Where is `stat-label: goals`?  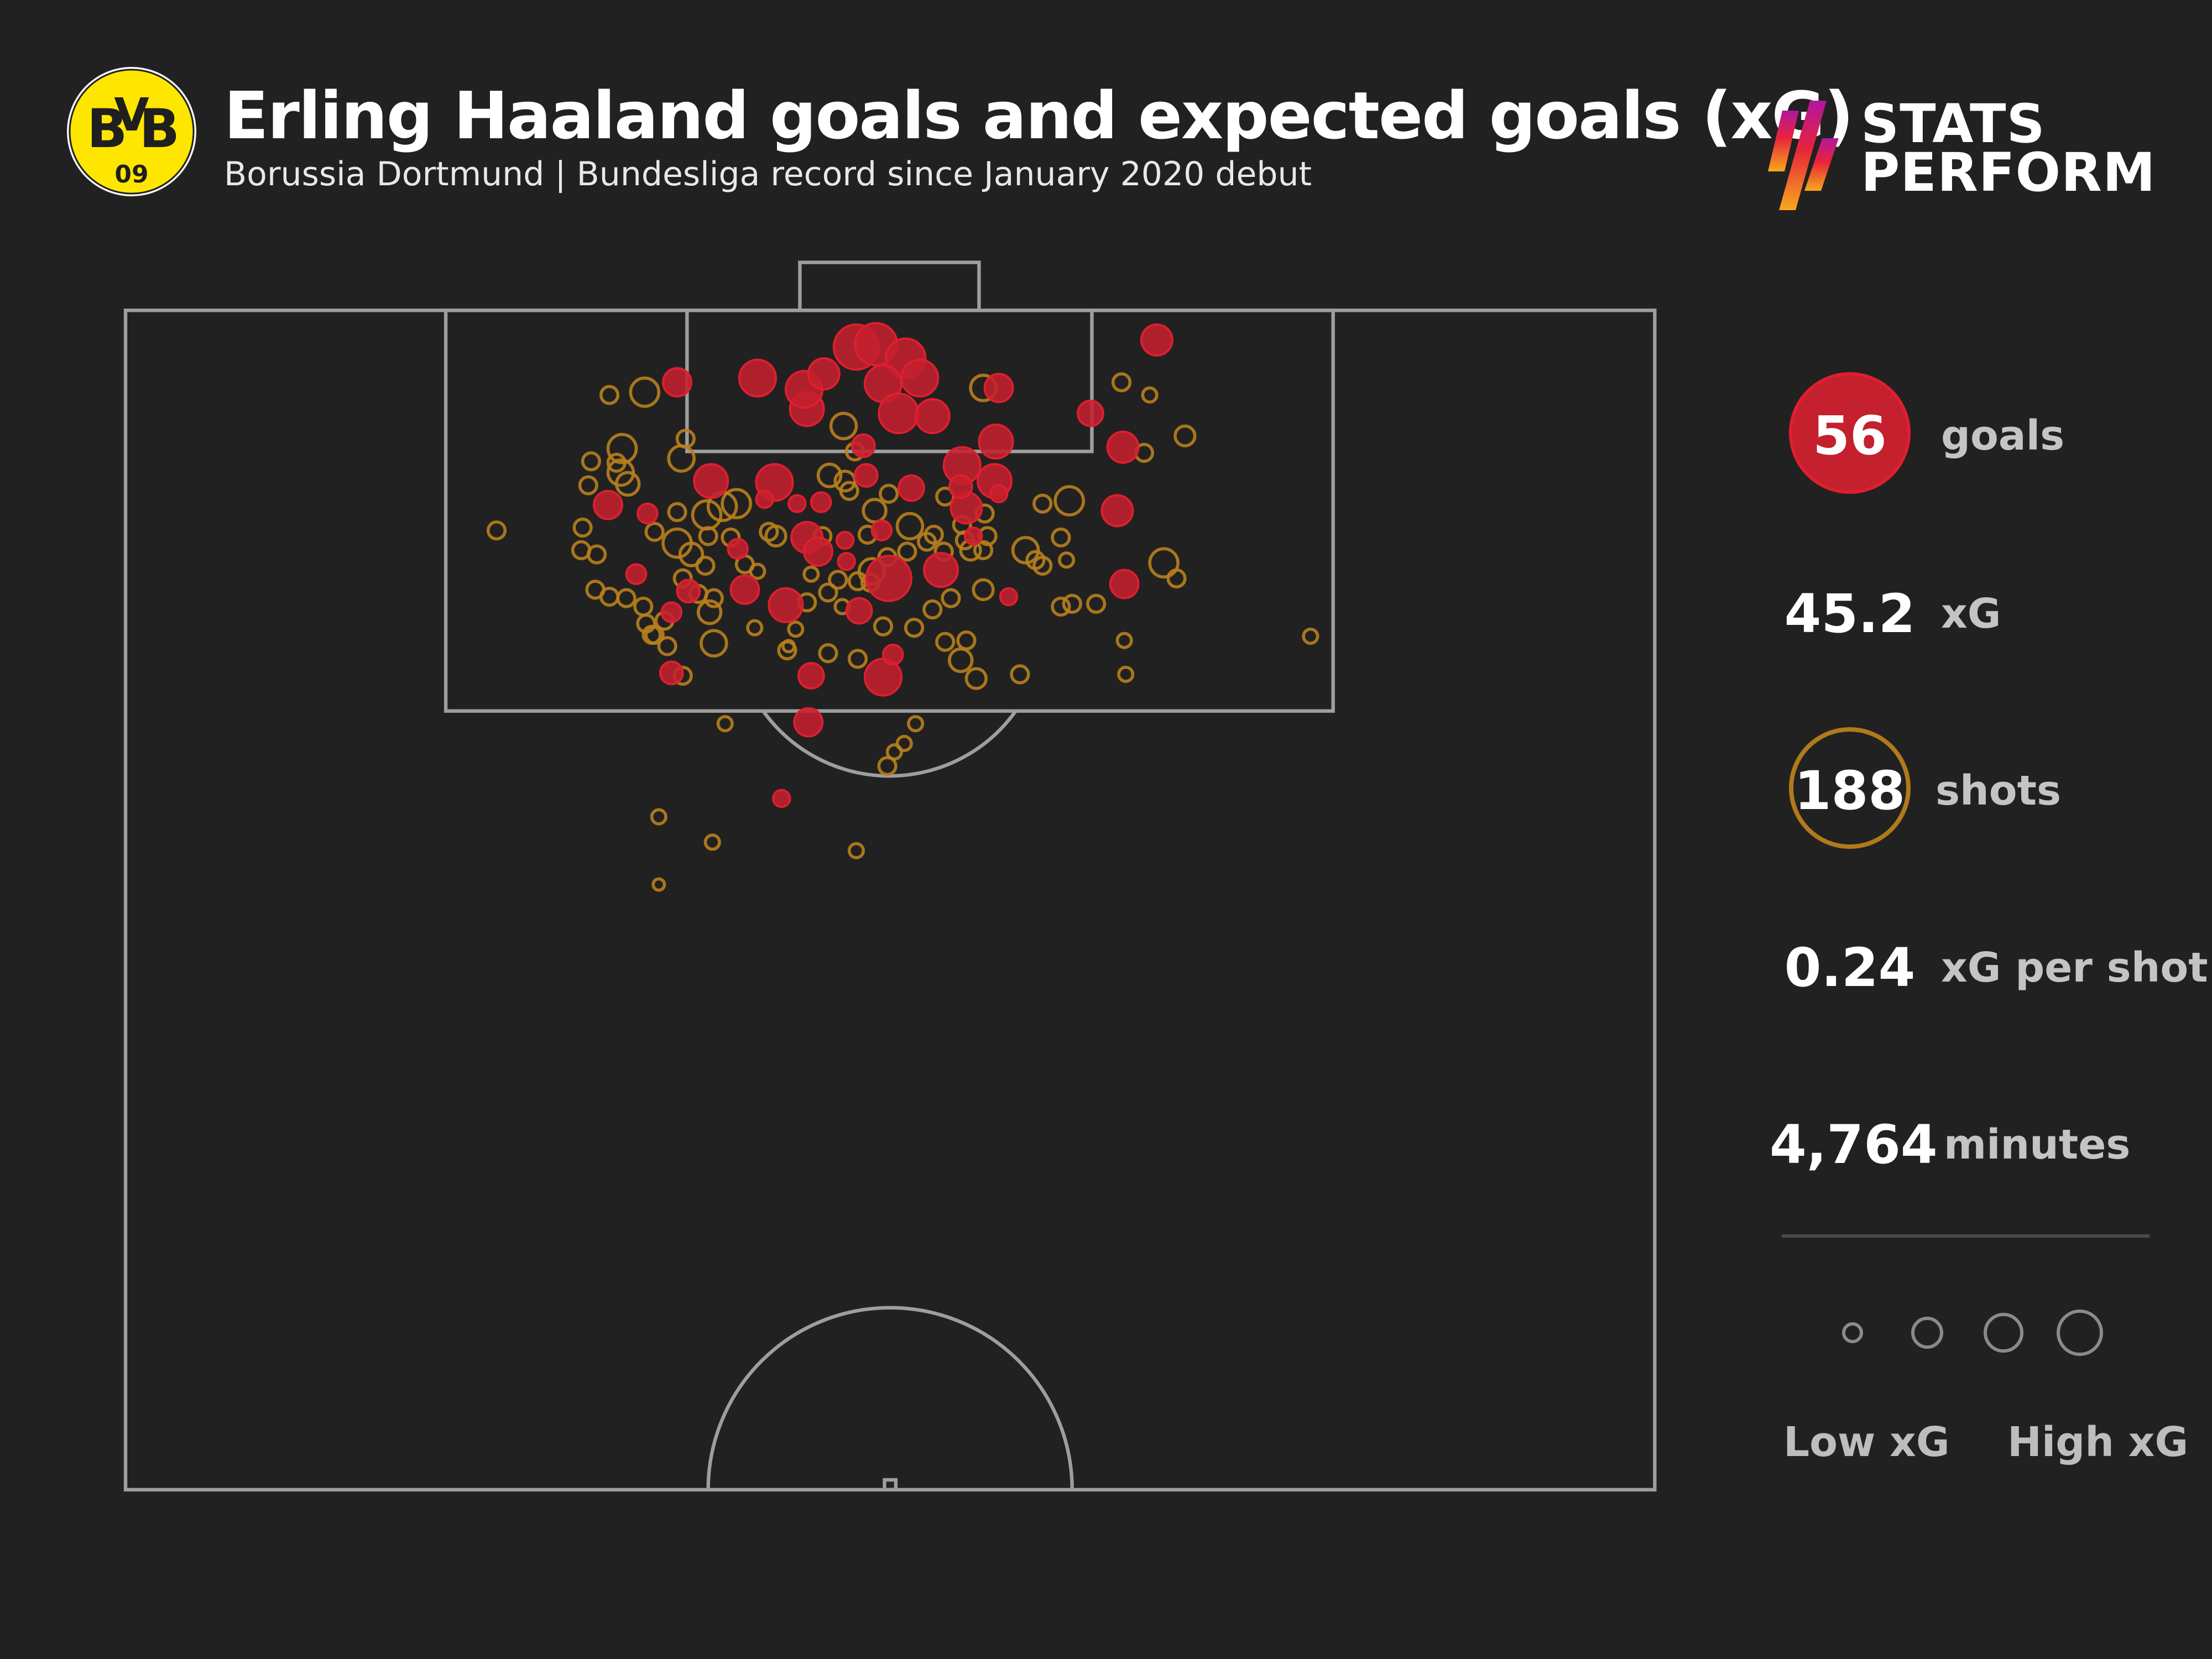
stat-label: goals is located at coordinates (2003, 436).